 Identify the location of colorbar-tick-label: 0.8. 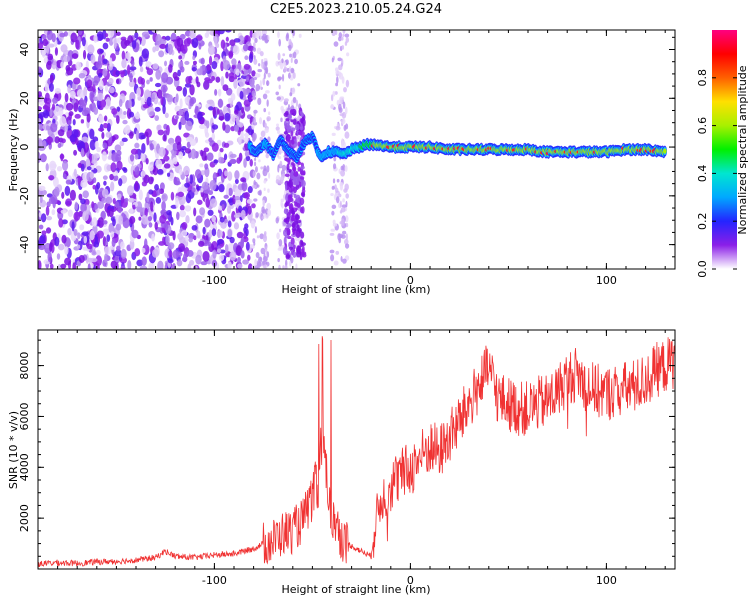
(702, 78).